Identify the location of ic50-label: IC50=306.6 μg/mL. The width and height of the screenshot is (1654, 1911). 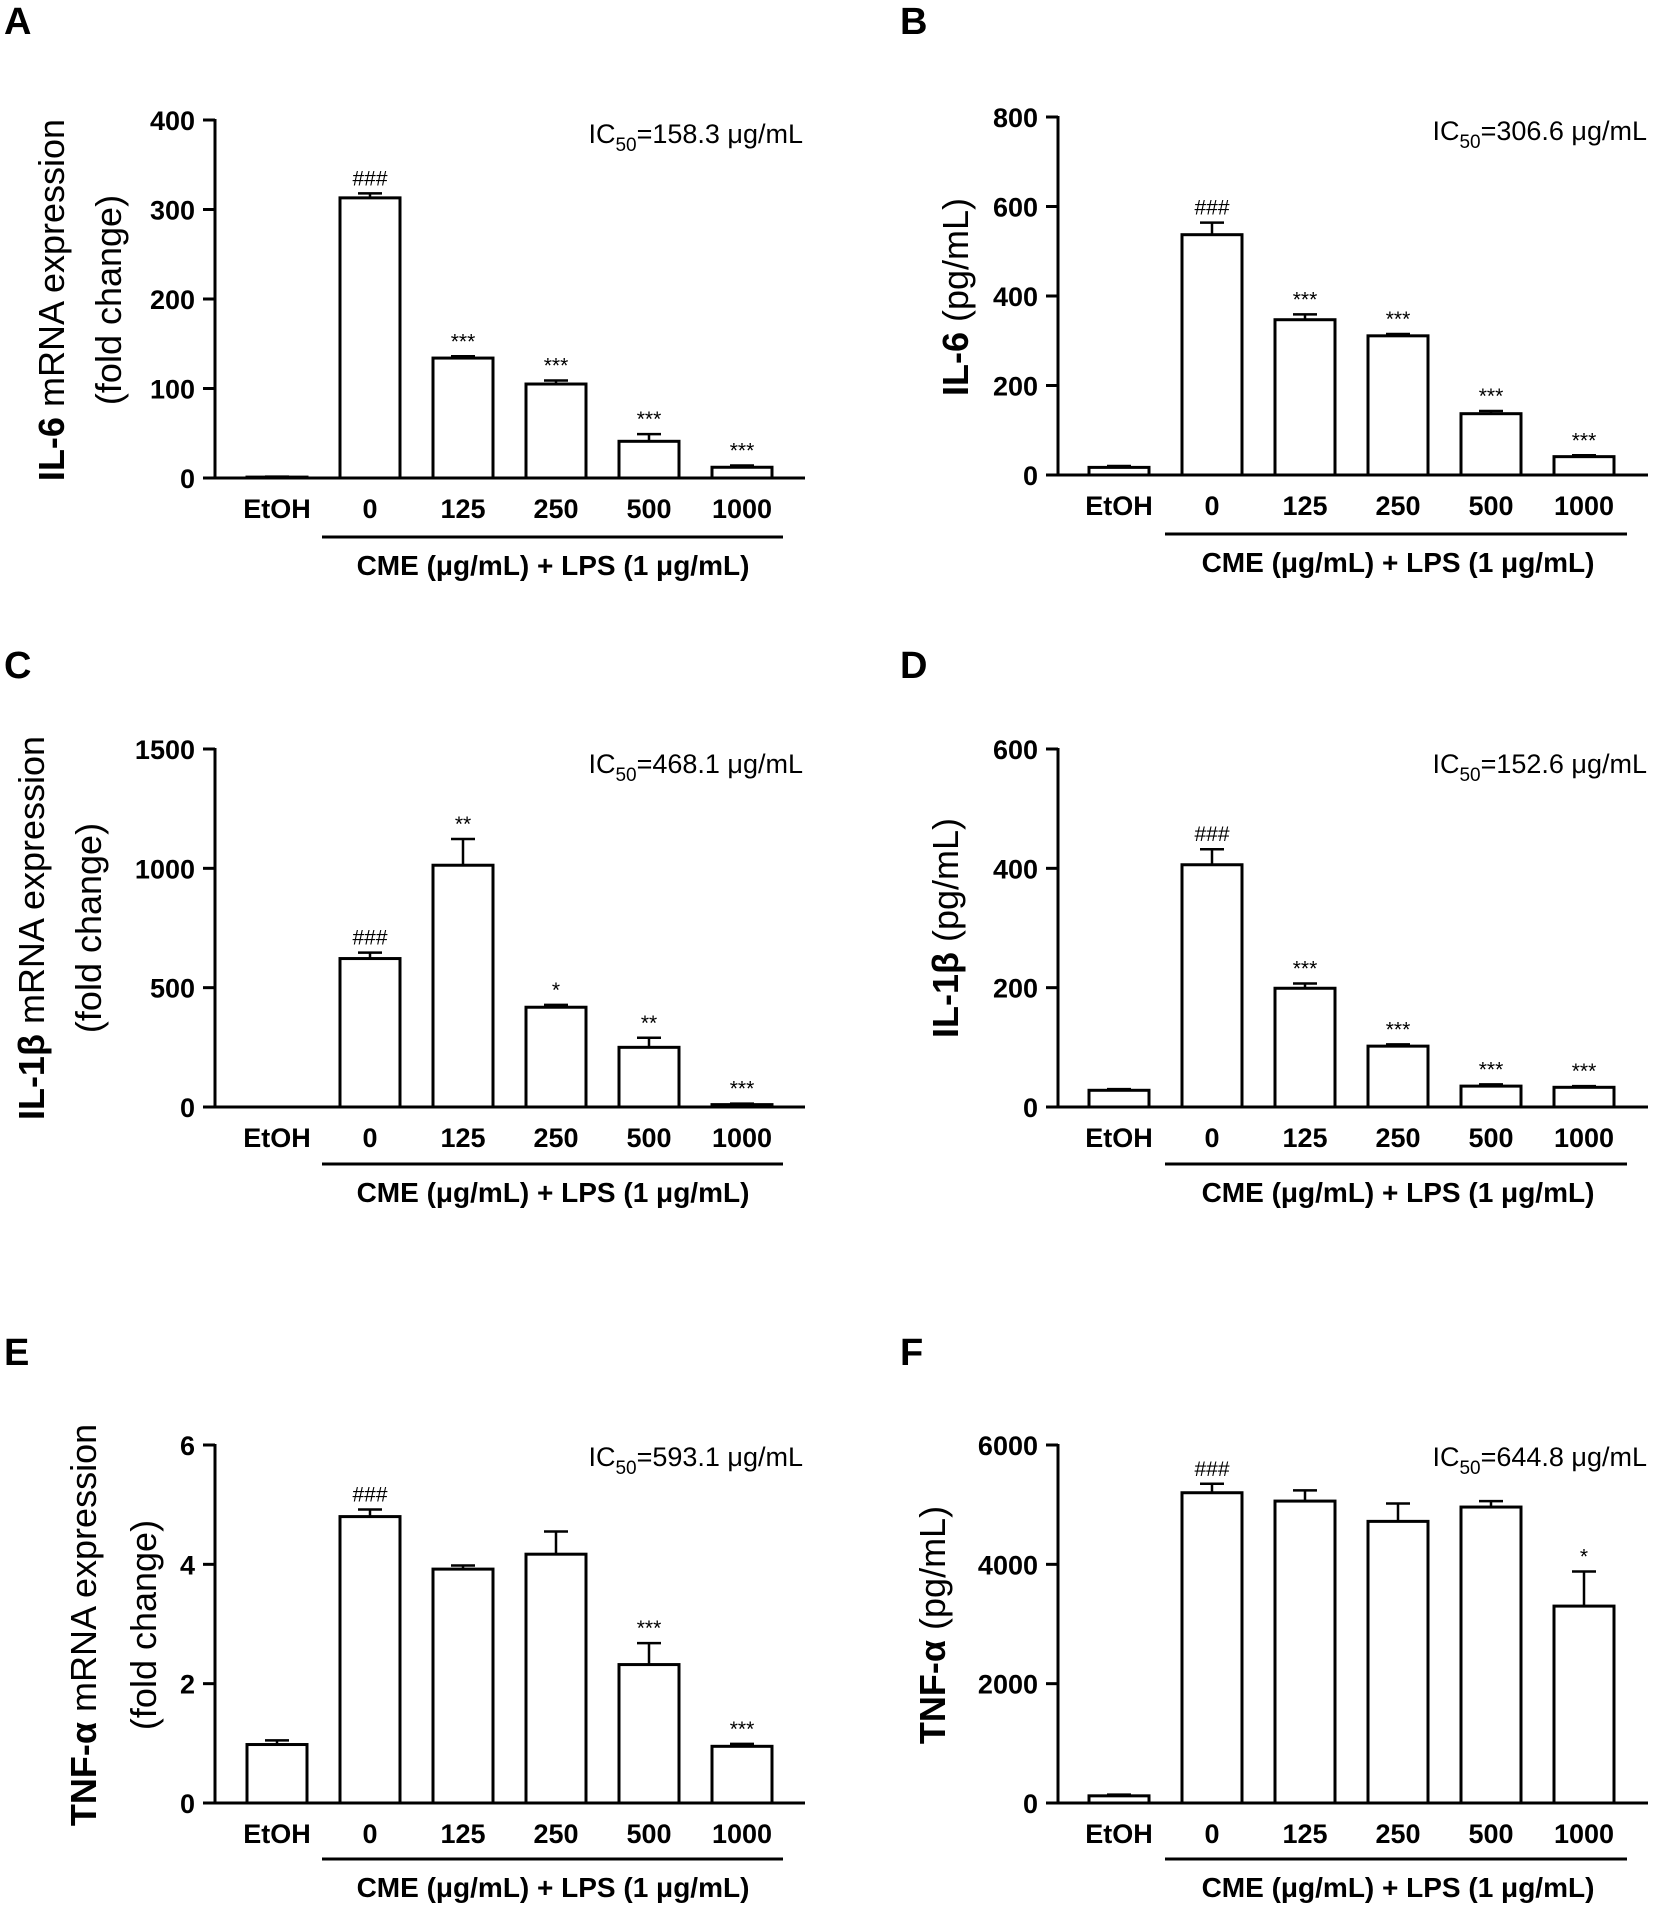
(1539, 134).